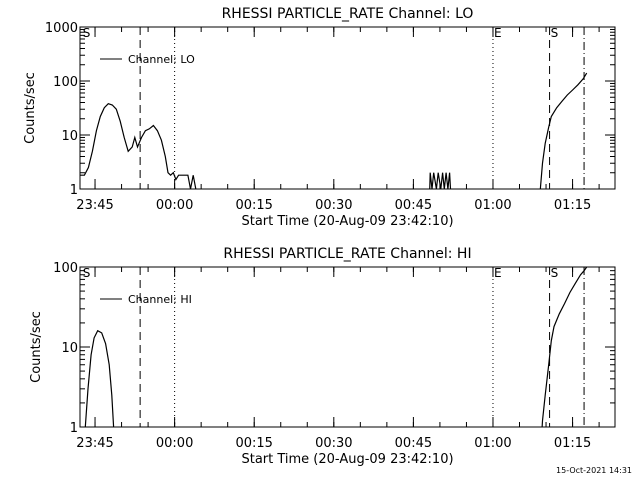 This screenshot has width=640, height=480. I want to click on footer-date: 15-Oct-2021 14:31, so click(594, 470).